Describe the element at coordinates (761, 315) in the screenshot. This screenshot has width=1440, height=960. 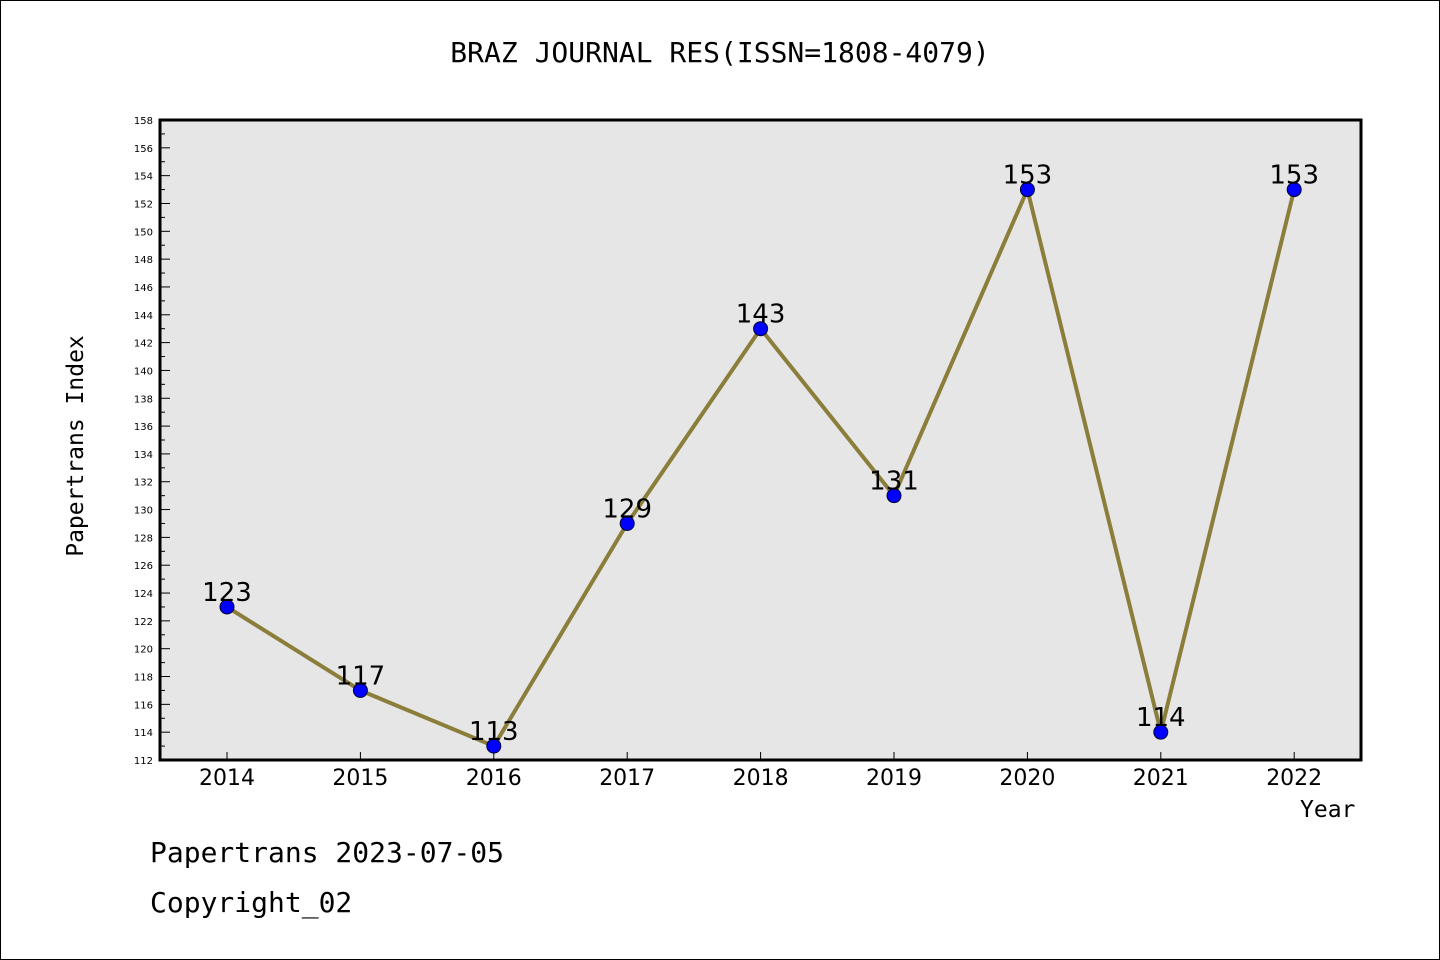
I see `data-label: 143` at that location.